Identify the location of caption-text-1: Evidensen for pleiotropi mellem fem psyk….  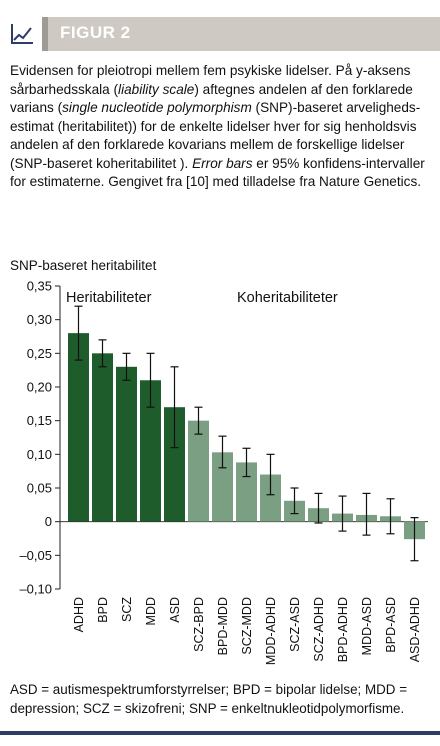
(210, 80).